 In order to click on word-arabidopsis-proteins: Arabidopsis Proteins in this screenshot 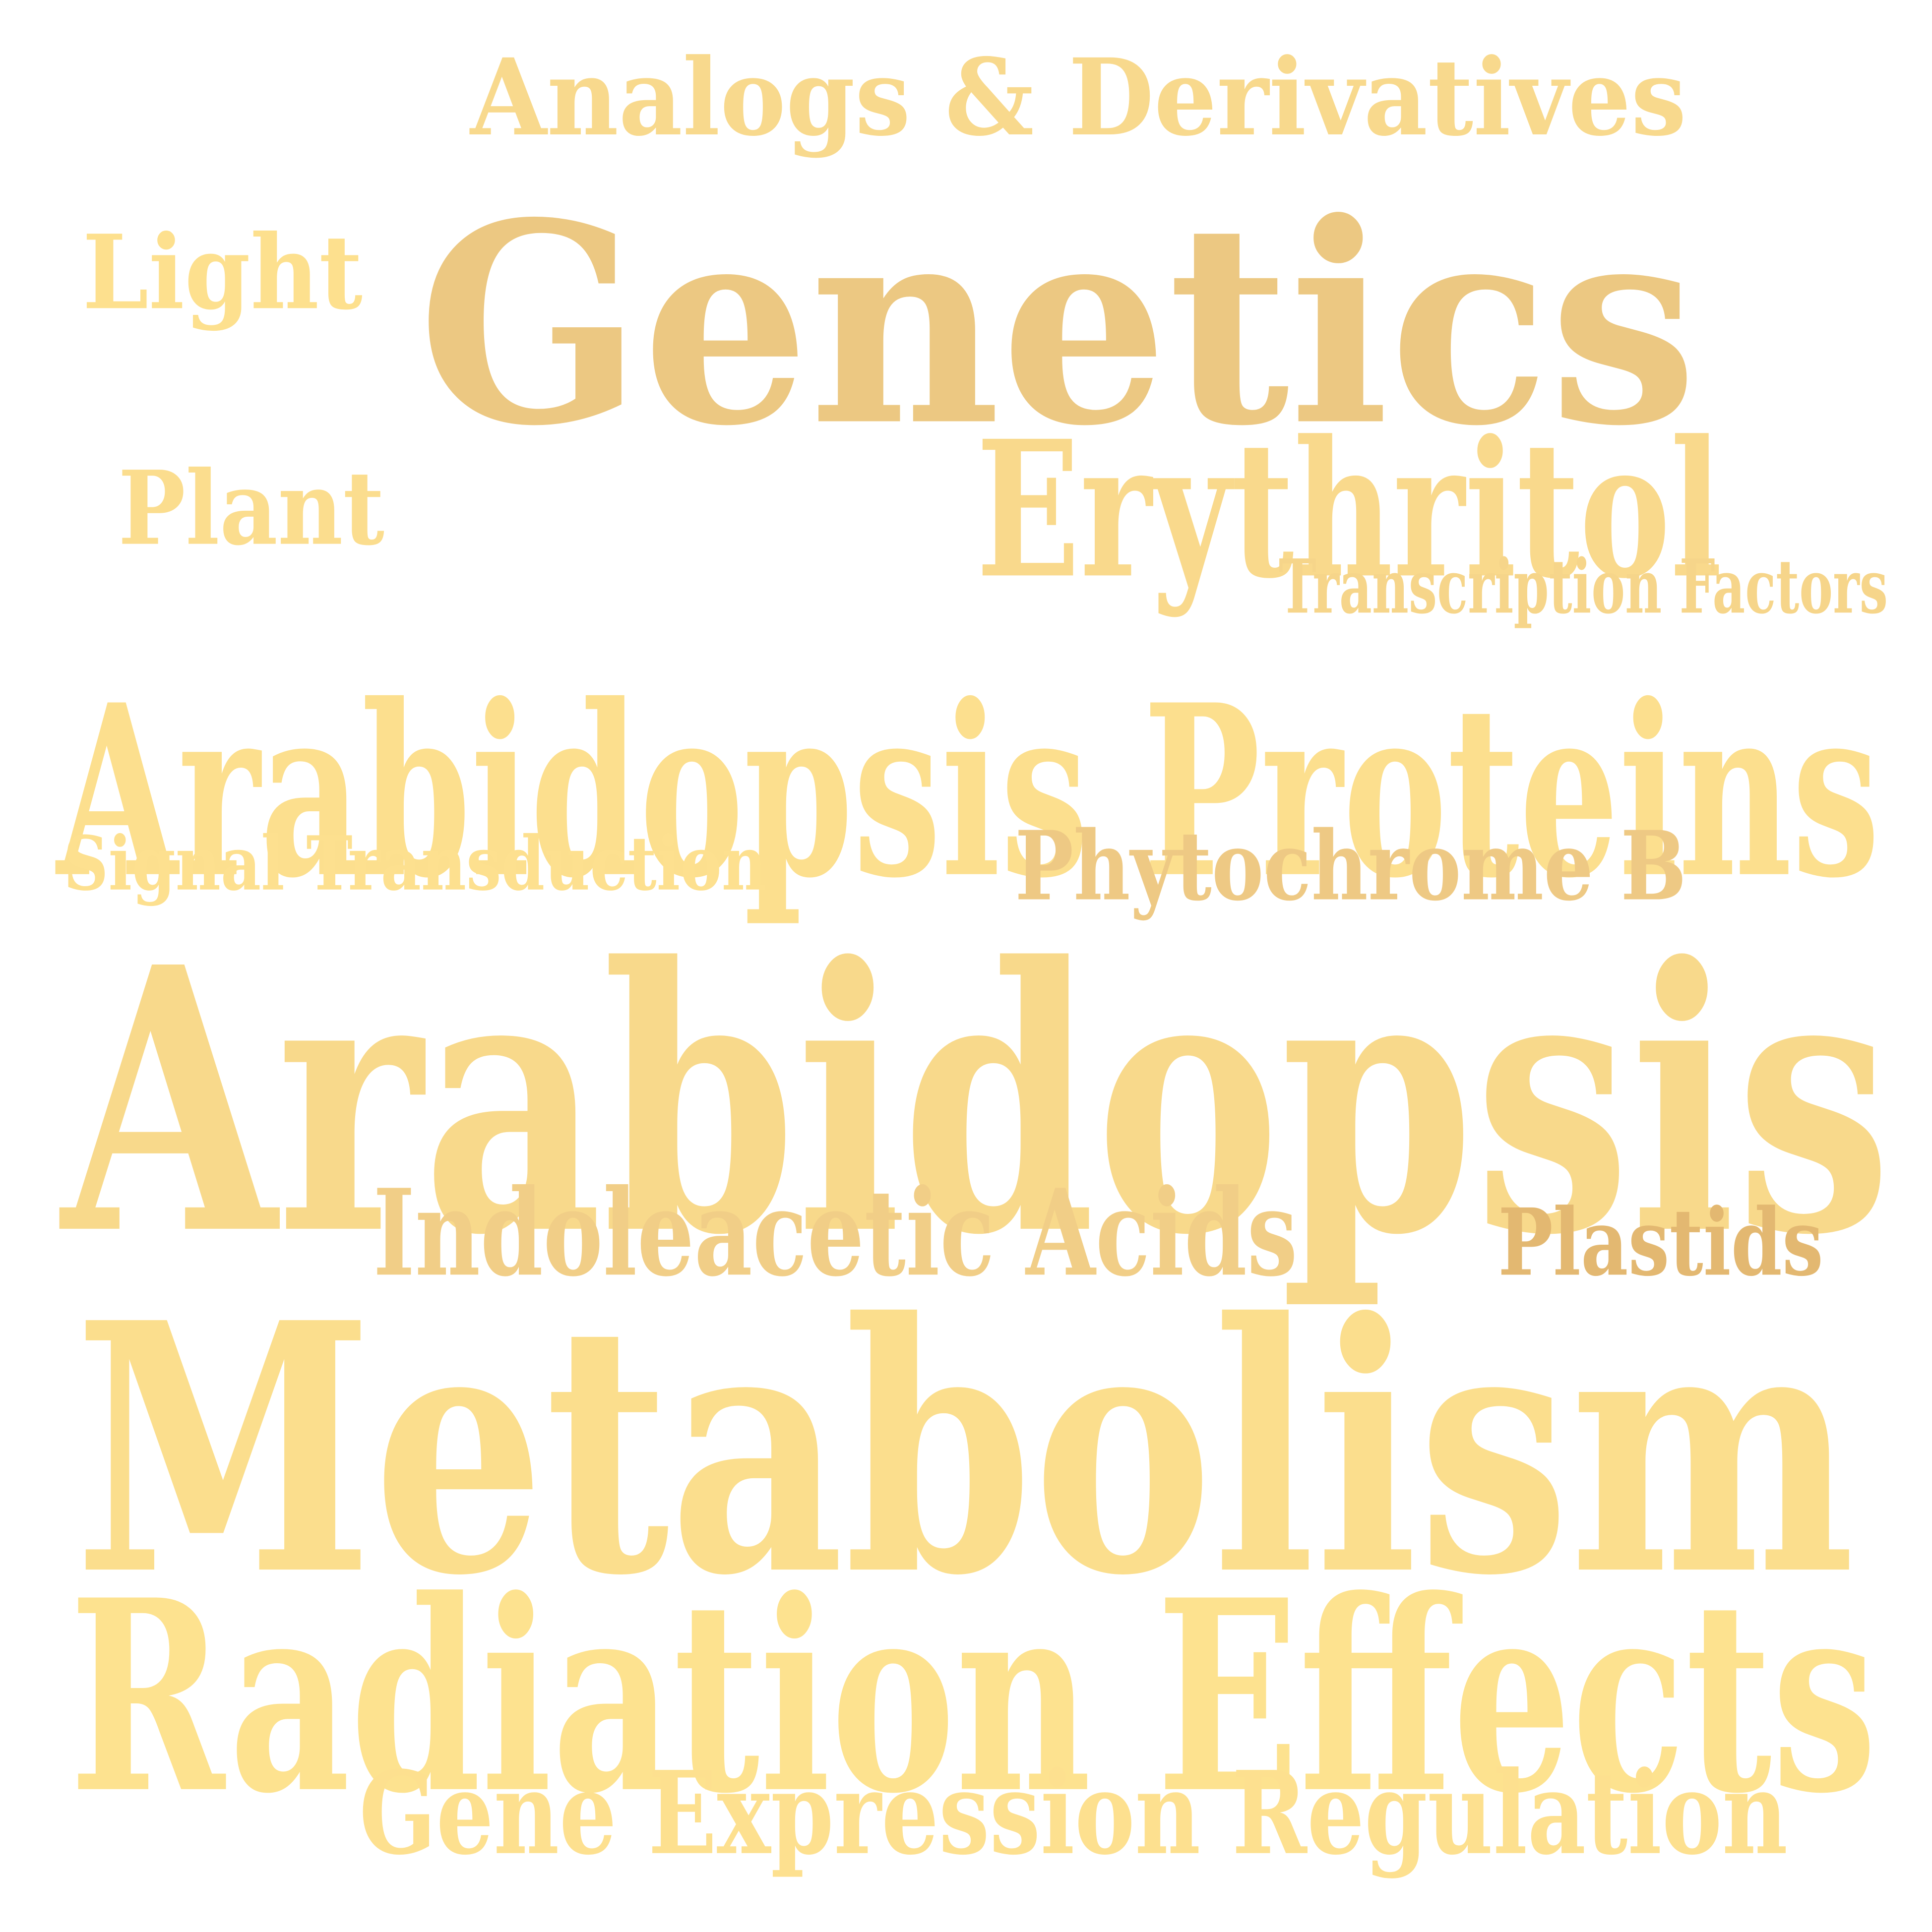, I will do `click(968, 792)`.